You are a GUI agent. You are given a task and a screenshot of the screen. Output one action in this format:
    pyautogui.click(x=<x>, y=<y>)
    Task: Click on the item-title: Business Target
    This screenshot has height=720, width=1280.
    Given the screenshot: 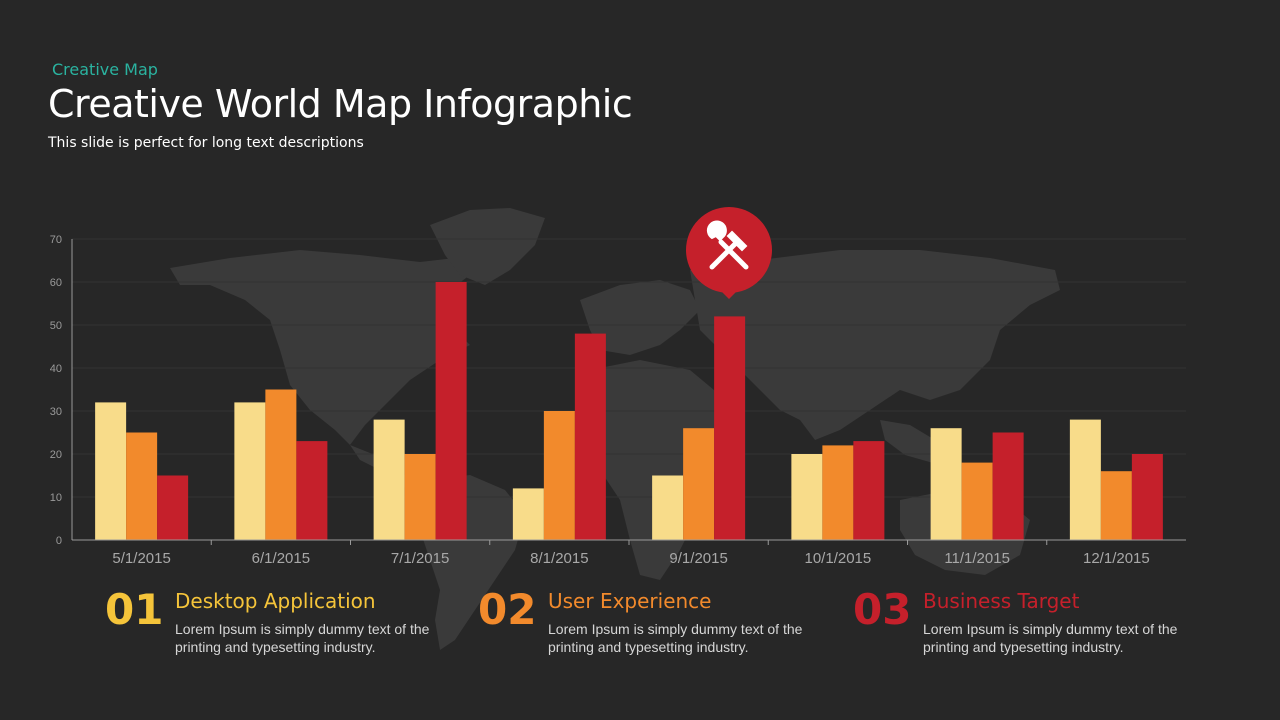 What is the action you would take?
    pyautogui.click(x=1001, y=601)
    